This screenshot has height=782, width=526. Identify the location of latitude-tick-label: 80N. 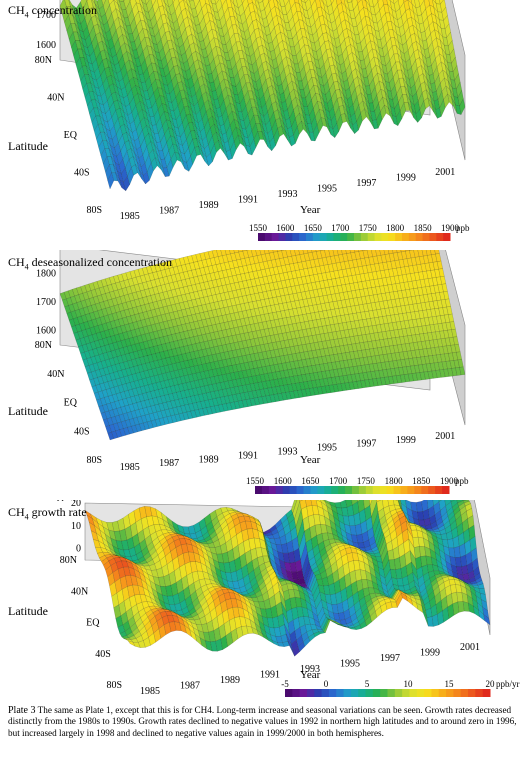
(68, 560).